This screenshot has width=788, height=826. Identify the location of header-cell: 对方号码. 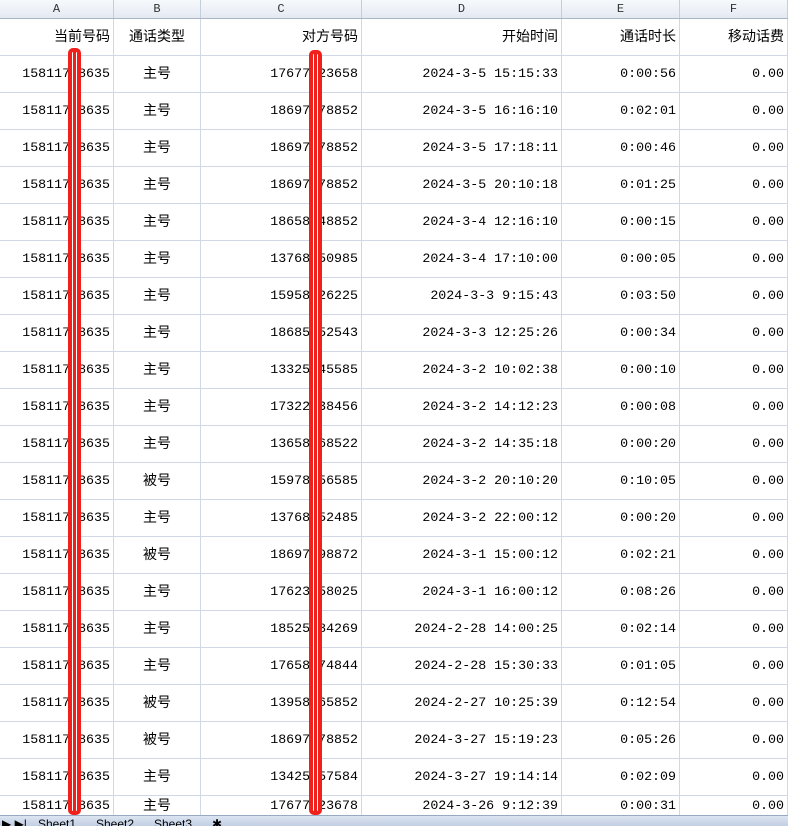
(281, 37).